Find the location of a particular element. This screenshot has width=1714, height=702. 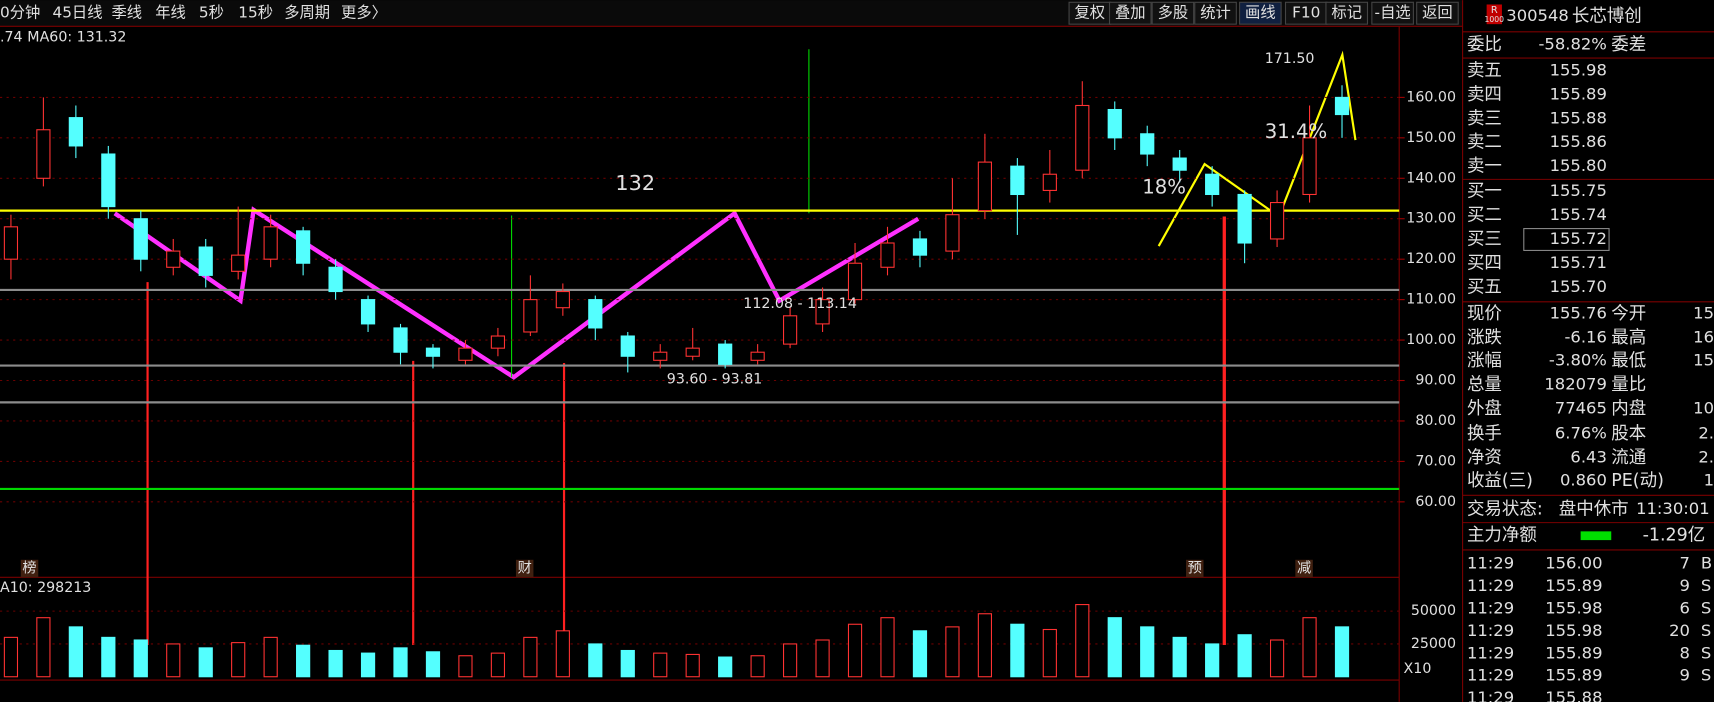

ma-legend: MA60: 131.32 is located at coordinates (76, 37).